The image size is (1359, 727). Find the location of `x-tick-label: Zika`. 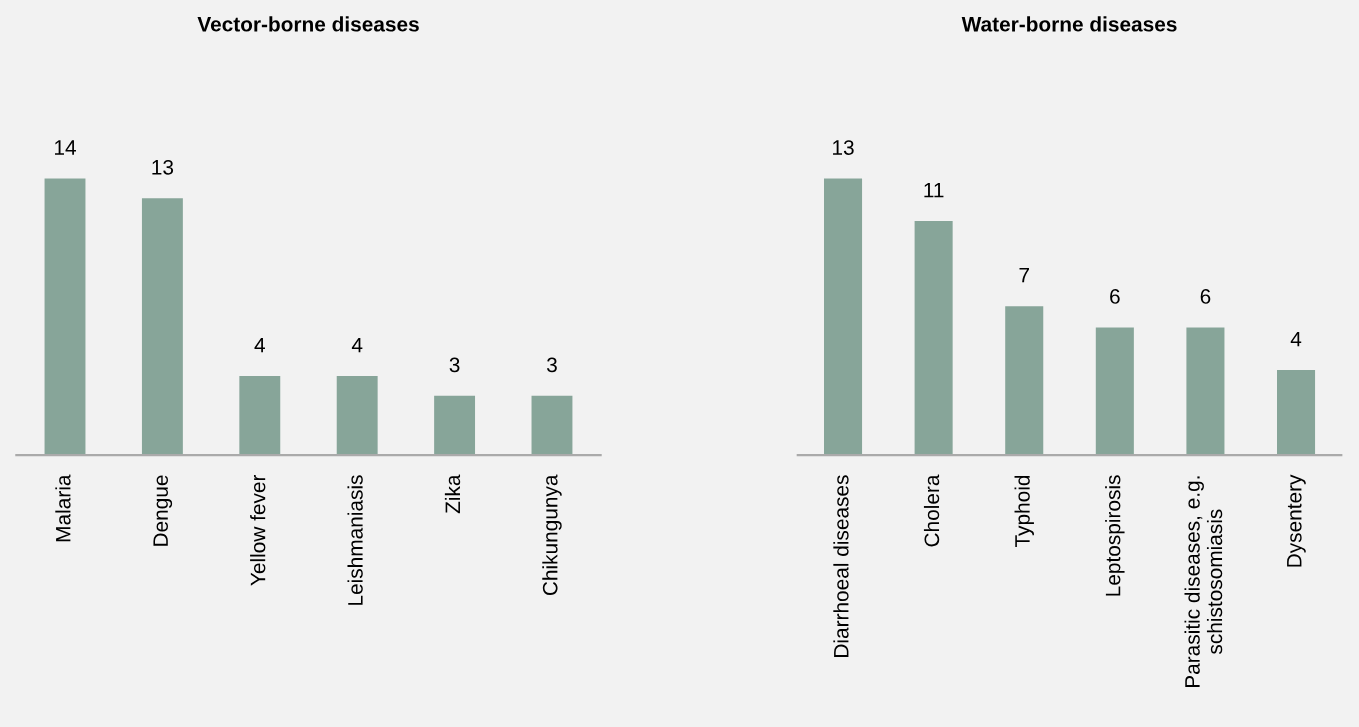

x-tick-label: Zika is located at coordinates (452, 494).